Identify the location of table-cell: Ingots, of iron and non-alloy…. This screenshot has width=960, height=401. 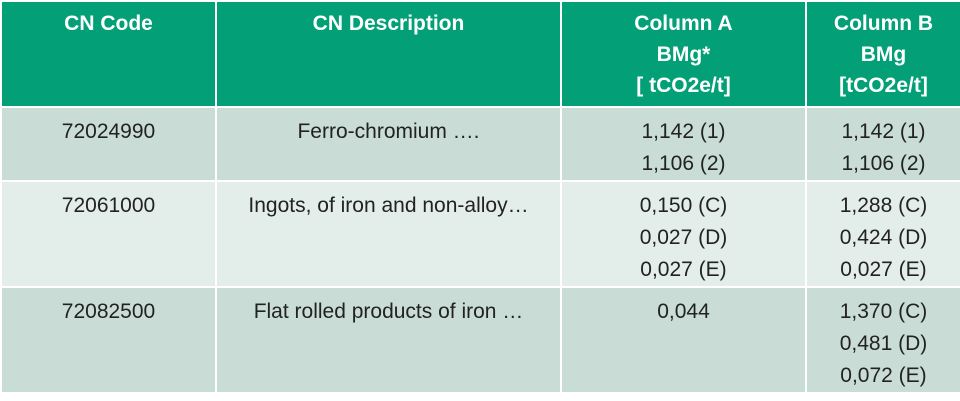
(388, 233).